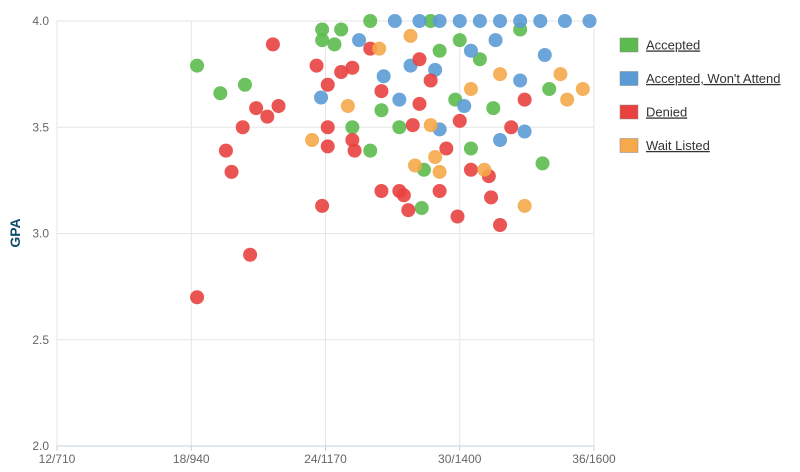  What do you see at coordinates (678, 145) in the screenshot?
I see `legend-label: Wait Listed` at bounding box center [678, 145].